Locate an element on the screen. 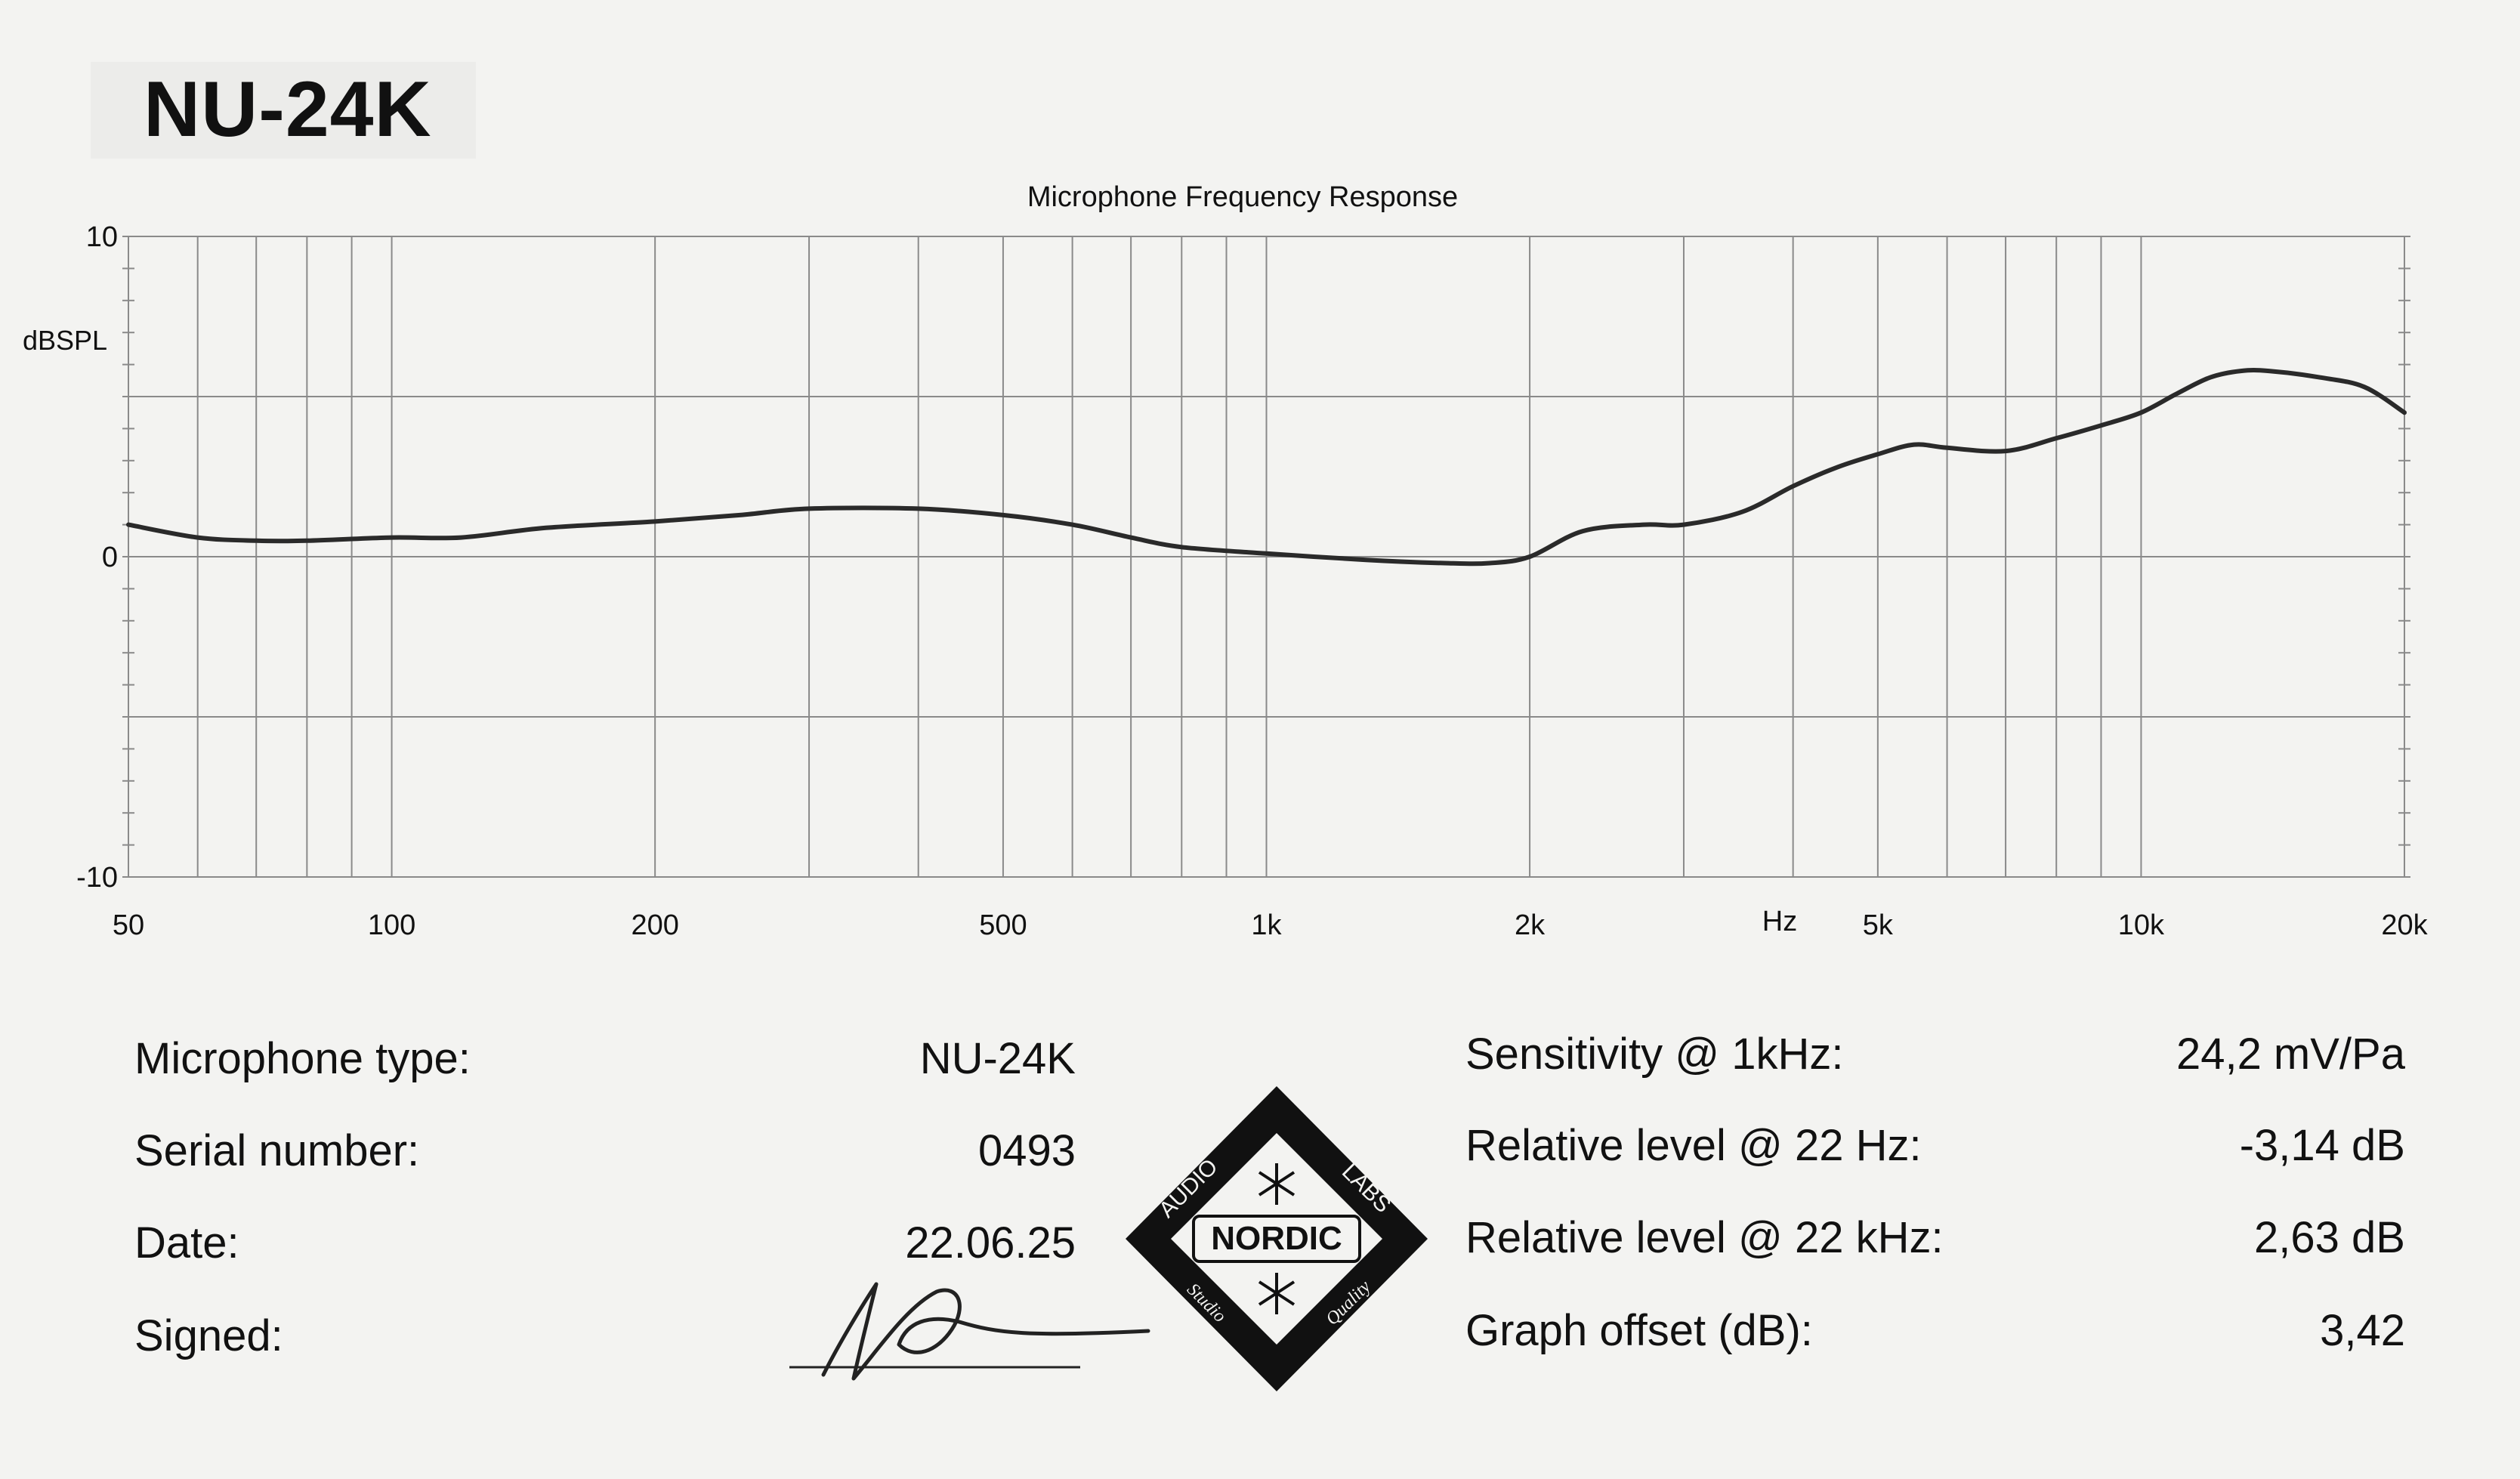 Image resolution: width=2520 pixels, height=1479 pixels. serial-number-value: 0493 is located at coordinates (1026, 1150).